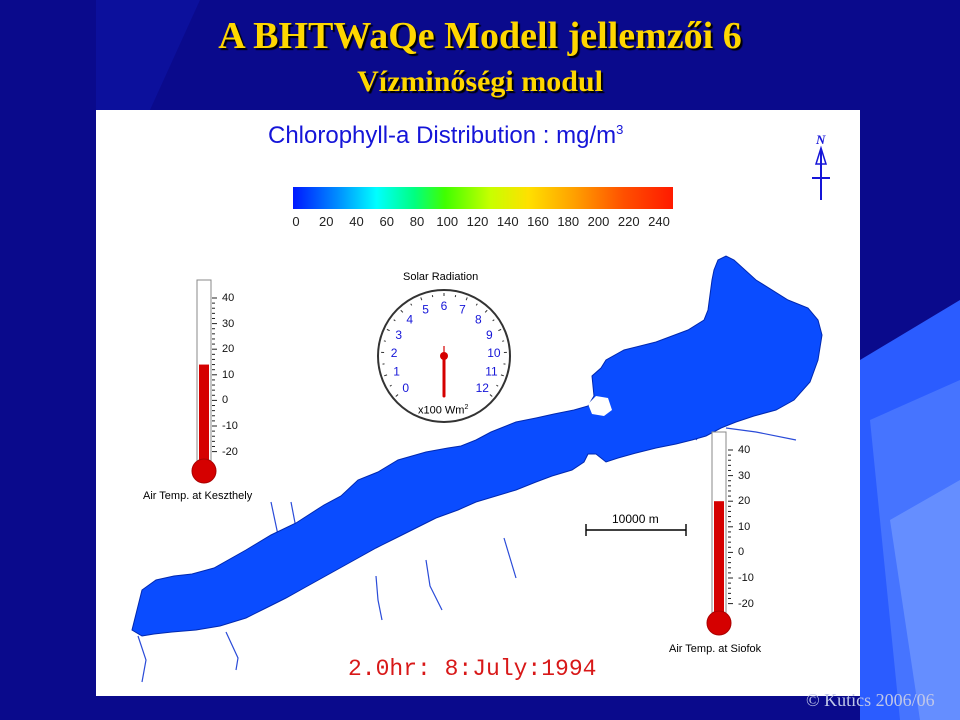 The height and width of the screenshot is (720, 960). Describe the element at coordinates (489, 335) in the screenshot. I see `gauge-number: 9` at that location.